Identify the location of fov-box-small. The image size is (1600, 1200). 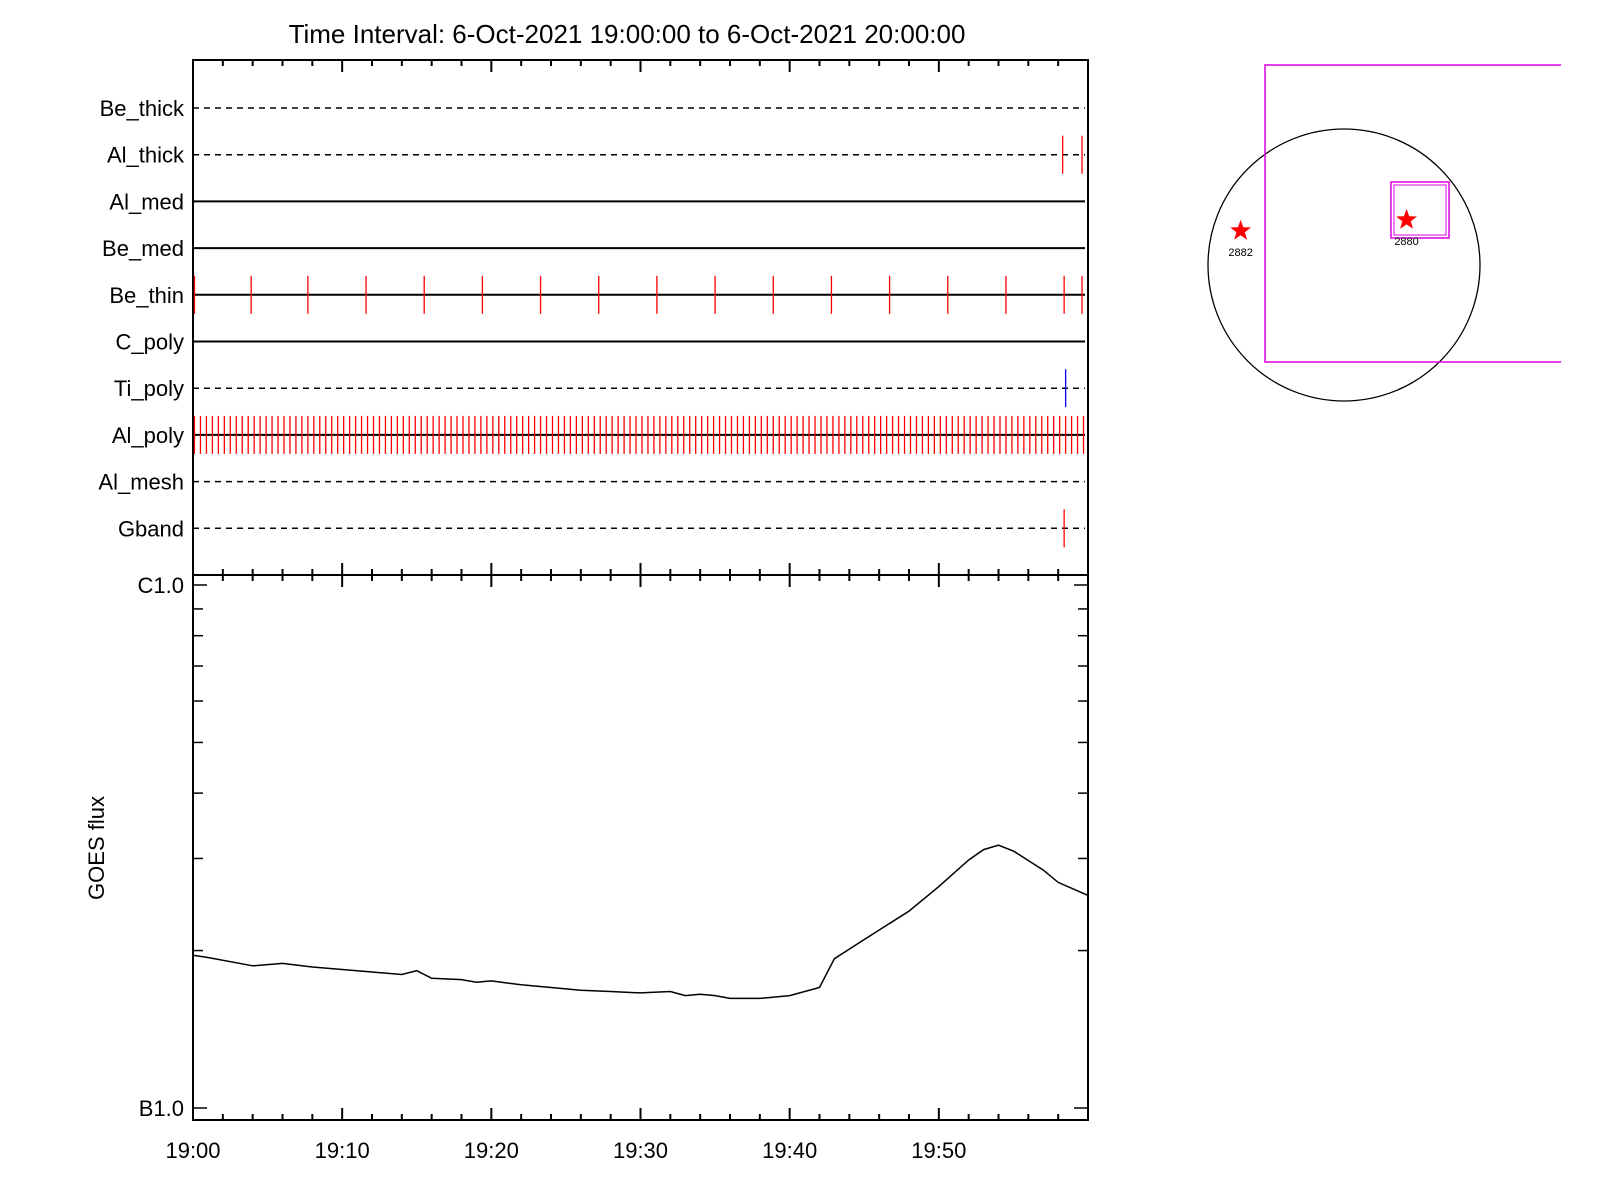
(1420, 210).